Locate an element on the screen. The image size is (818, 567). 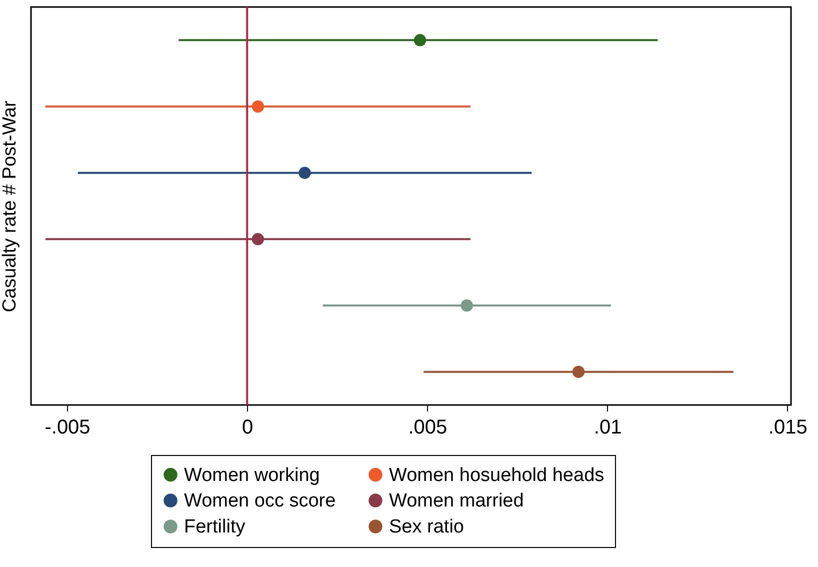
legend-label: Sex ratio is located at coordinates (426, 527).